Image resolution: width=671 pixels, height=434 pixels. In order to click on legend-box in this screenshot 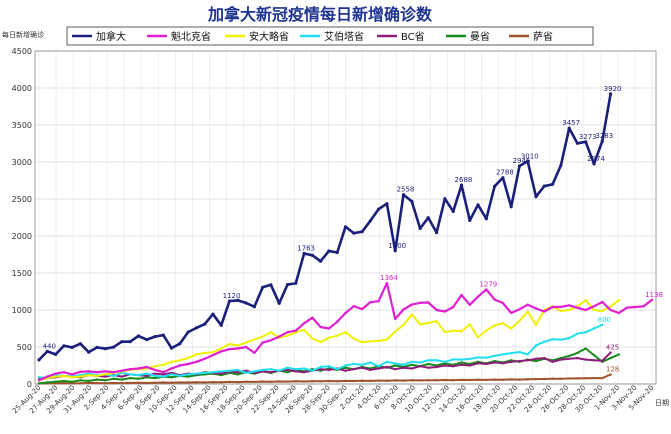, I will do `click(330, 36)`.